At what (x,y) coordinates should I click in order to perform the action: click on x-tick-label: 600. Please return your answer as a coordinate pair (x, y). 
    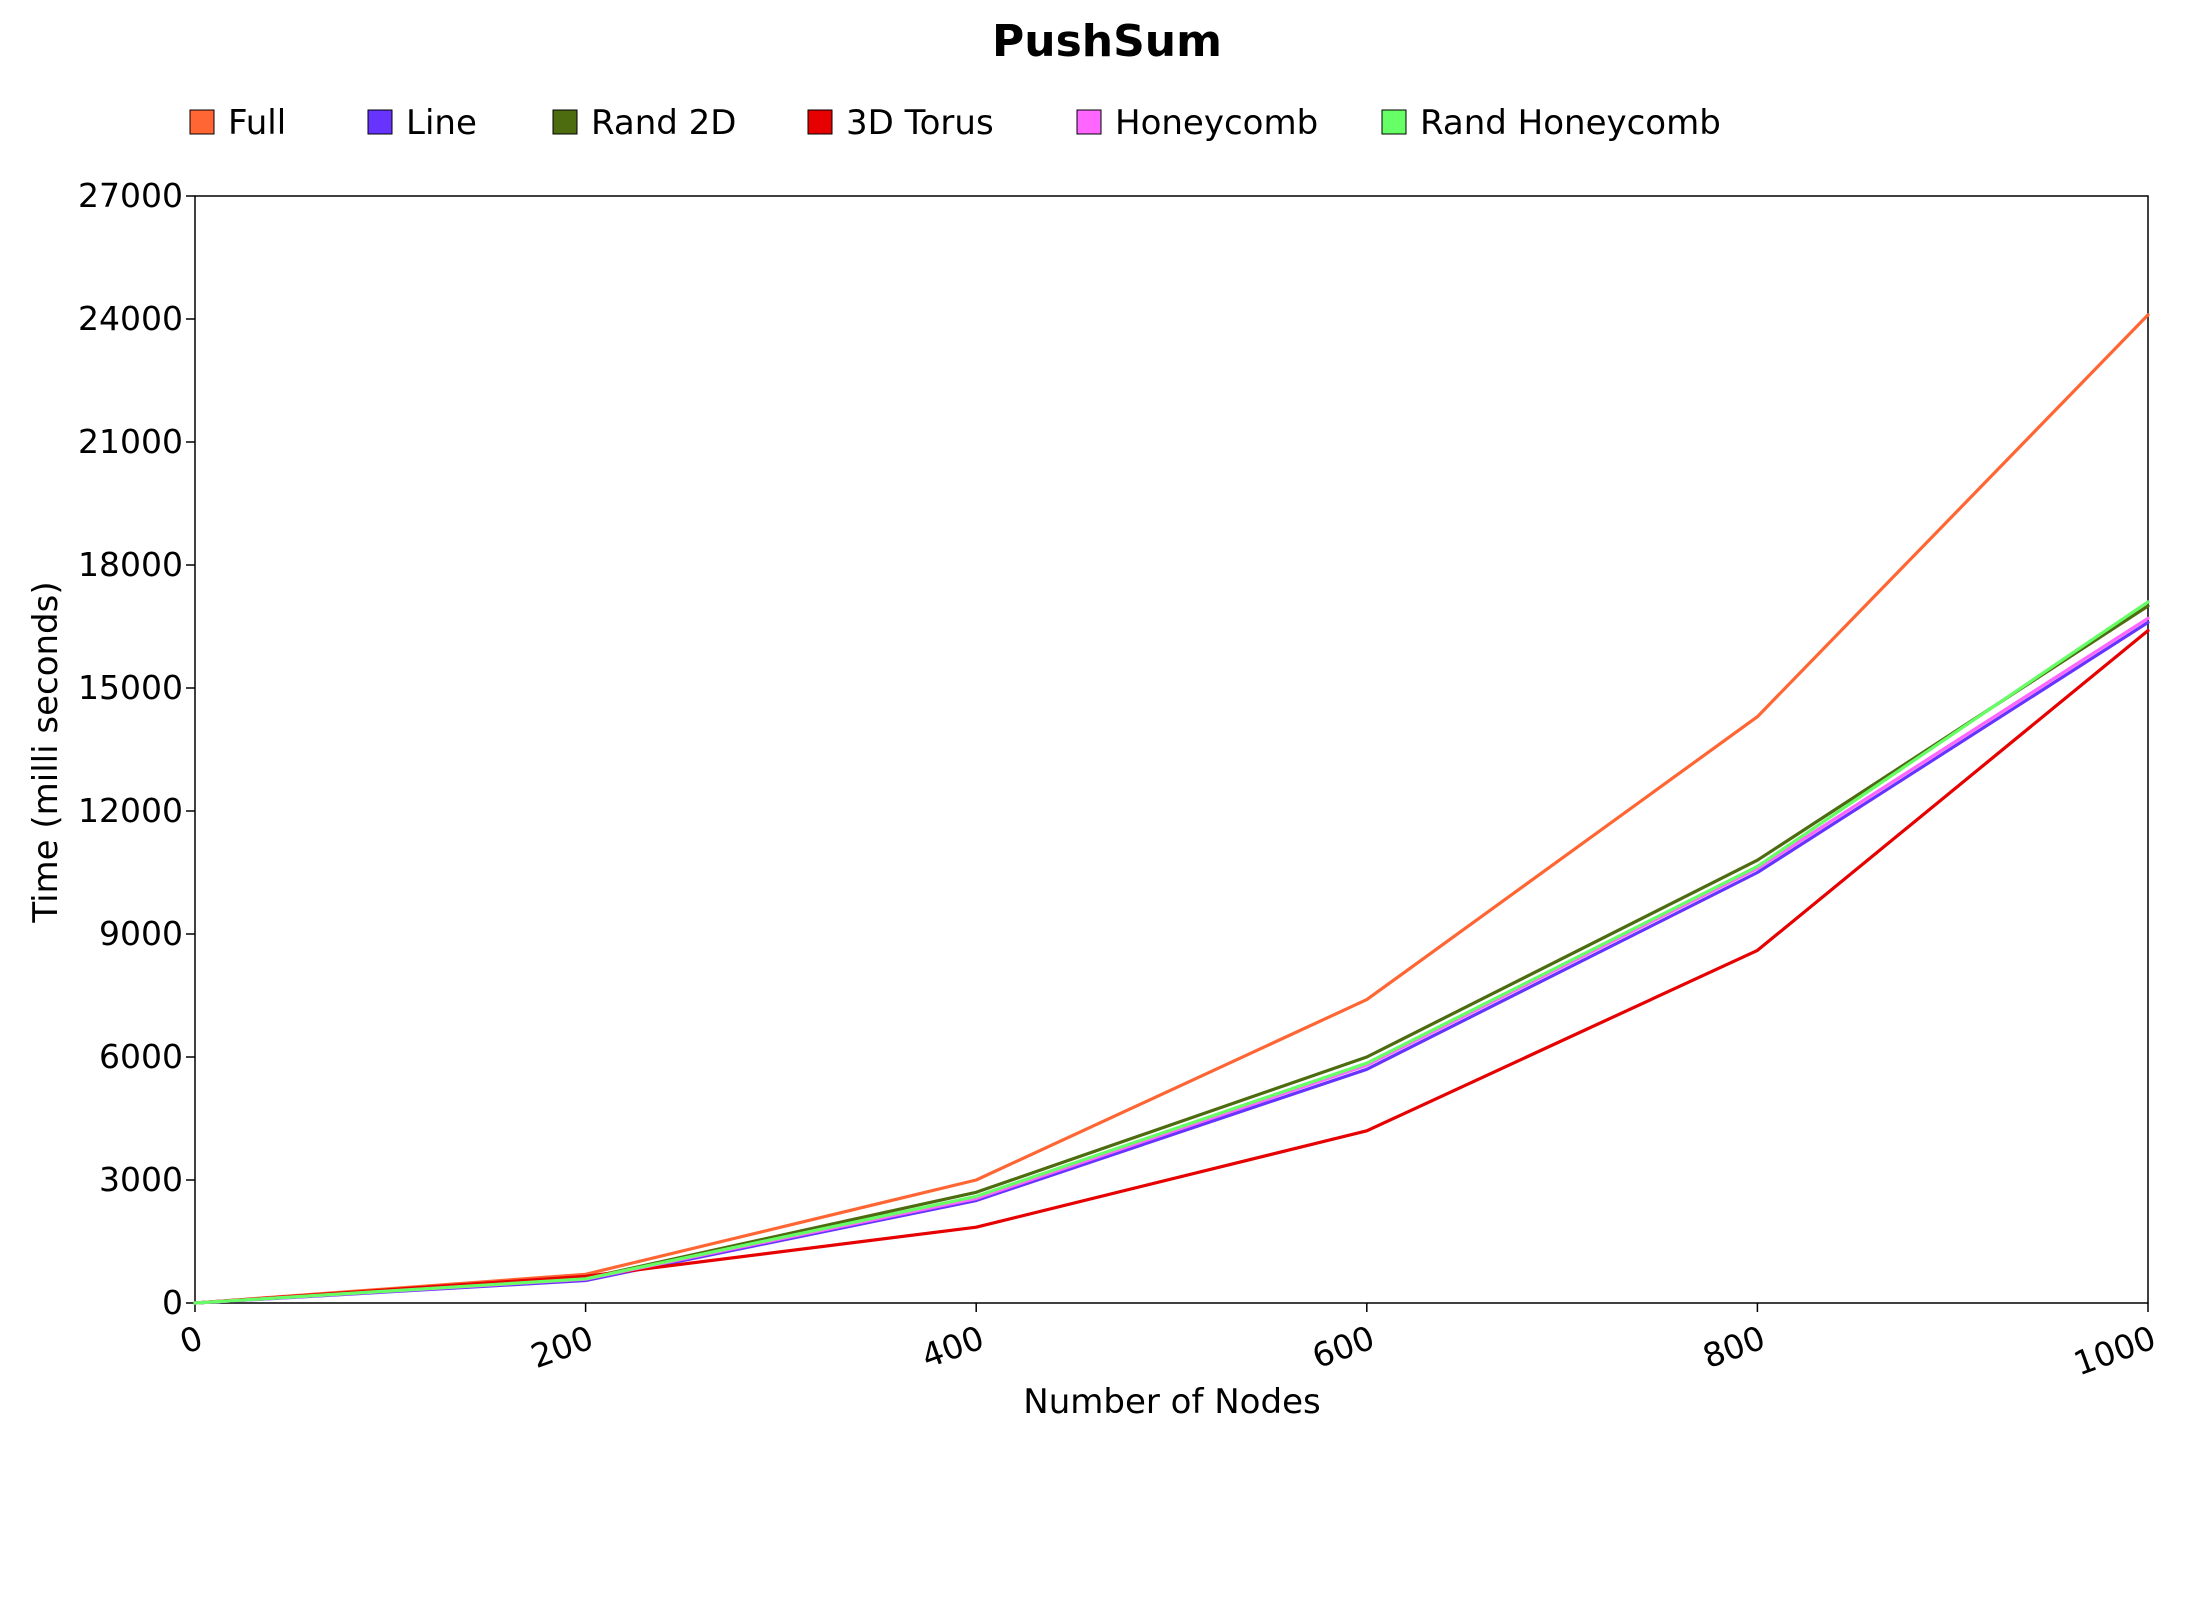
    Looking at the image, I should click on (1343, 1347).